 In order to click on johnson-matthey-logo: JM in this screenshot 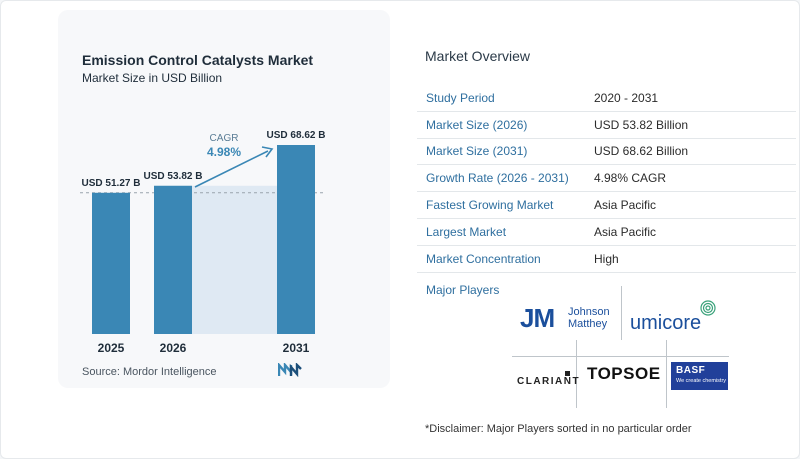, I will do `click(537, 318)`.